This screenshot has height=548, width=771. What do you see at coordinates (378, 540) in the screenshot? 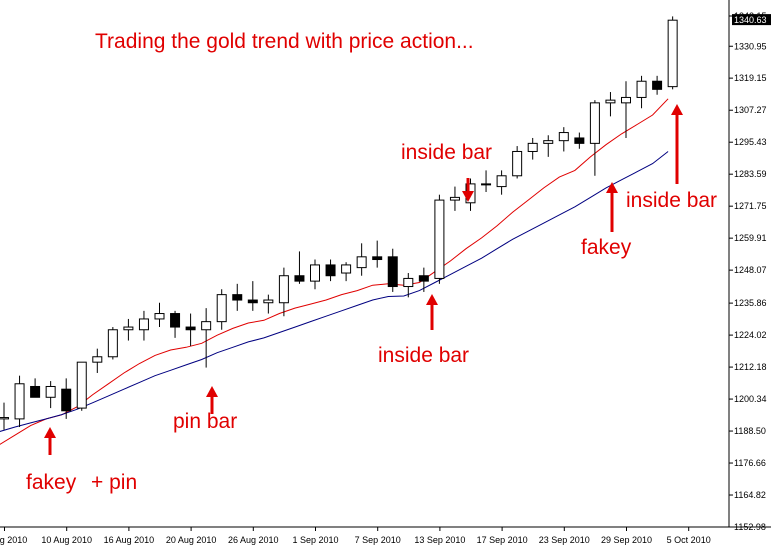
I see `date-tick-label: 7 Sep 2010` at bounding box center [378, 540].